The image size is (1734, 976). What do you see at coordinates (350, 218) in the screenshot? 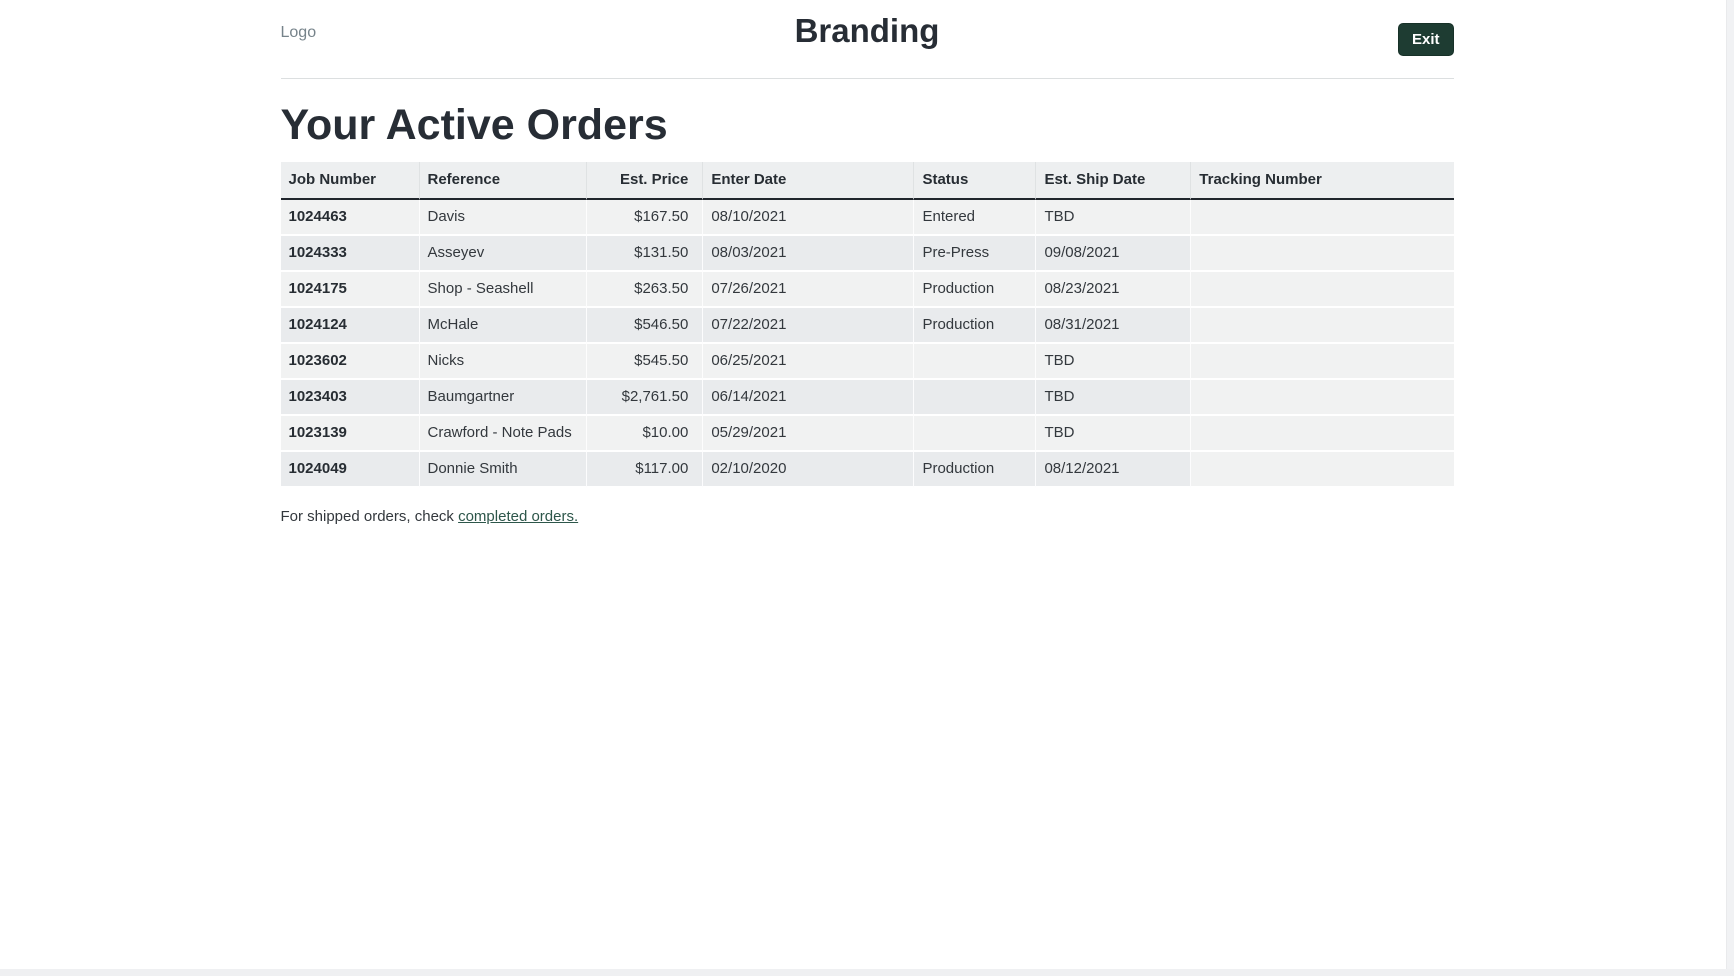
I see `cell-job-number: 1024463` at bounding box center [350, 218].